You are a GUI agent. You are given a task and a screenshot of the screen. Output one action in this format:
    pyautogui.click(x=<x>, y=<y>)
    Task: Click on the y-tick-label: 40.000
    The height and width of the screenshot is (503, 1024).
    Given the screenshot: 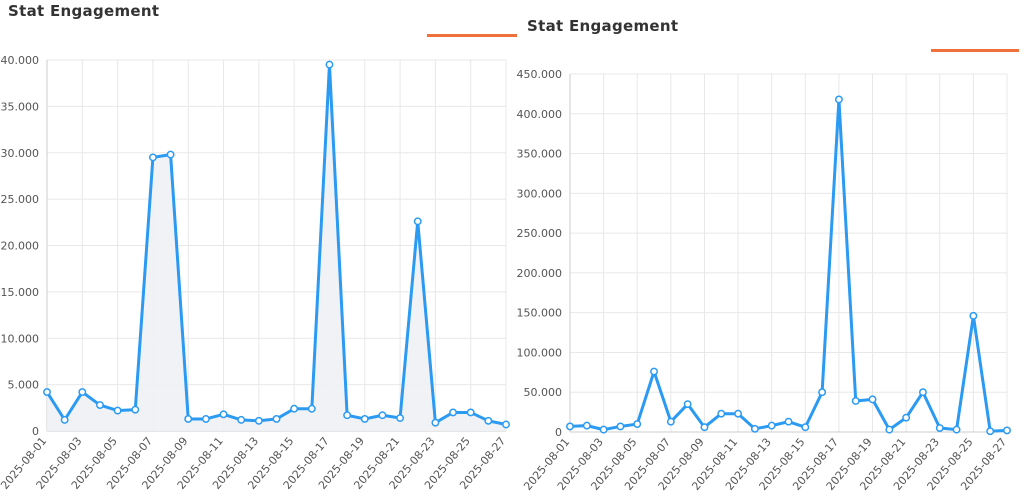 What is the action you would take?
    pyautogui.click(x=20, y=60)
    